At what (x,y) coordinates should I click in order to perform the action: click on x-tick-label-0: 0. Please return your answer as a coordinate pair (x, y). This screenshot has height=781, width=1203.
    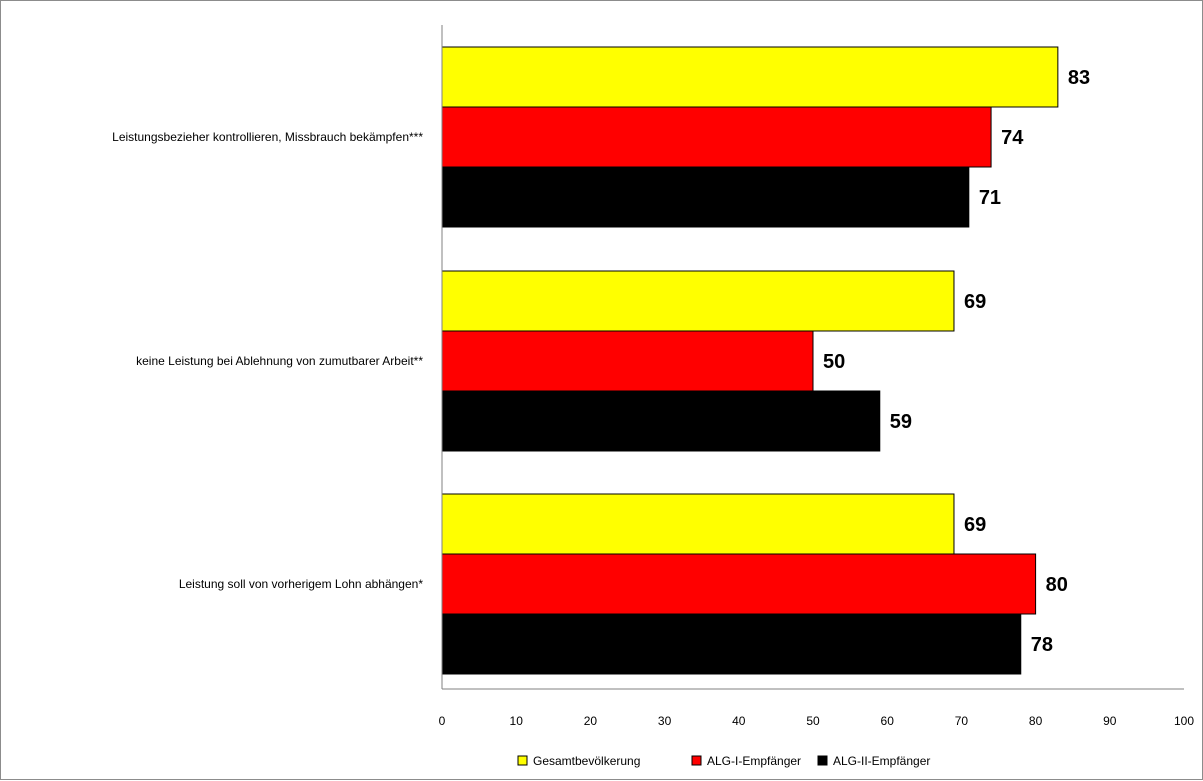
    Looking at the image, I should click on (442, 721).